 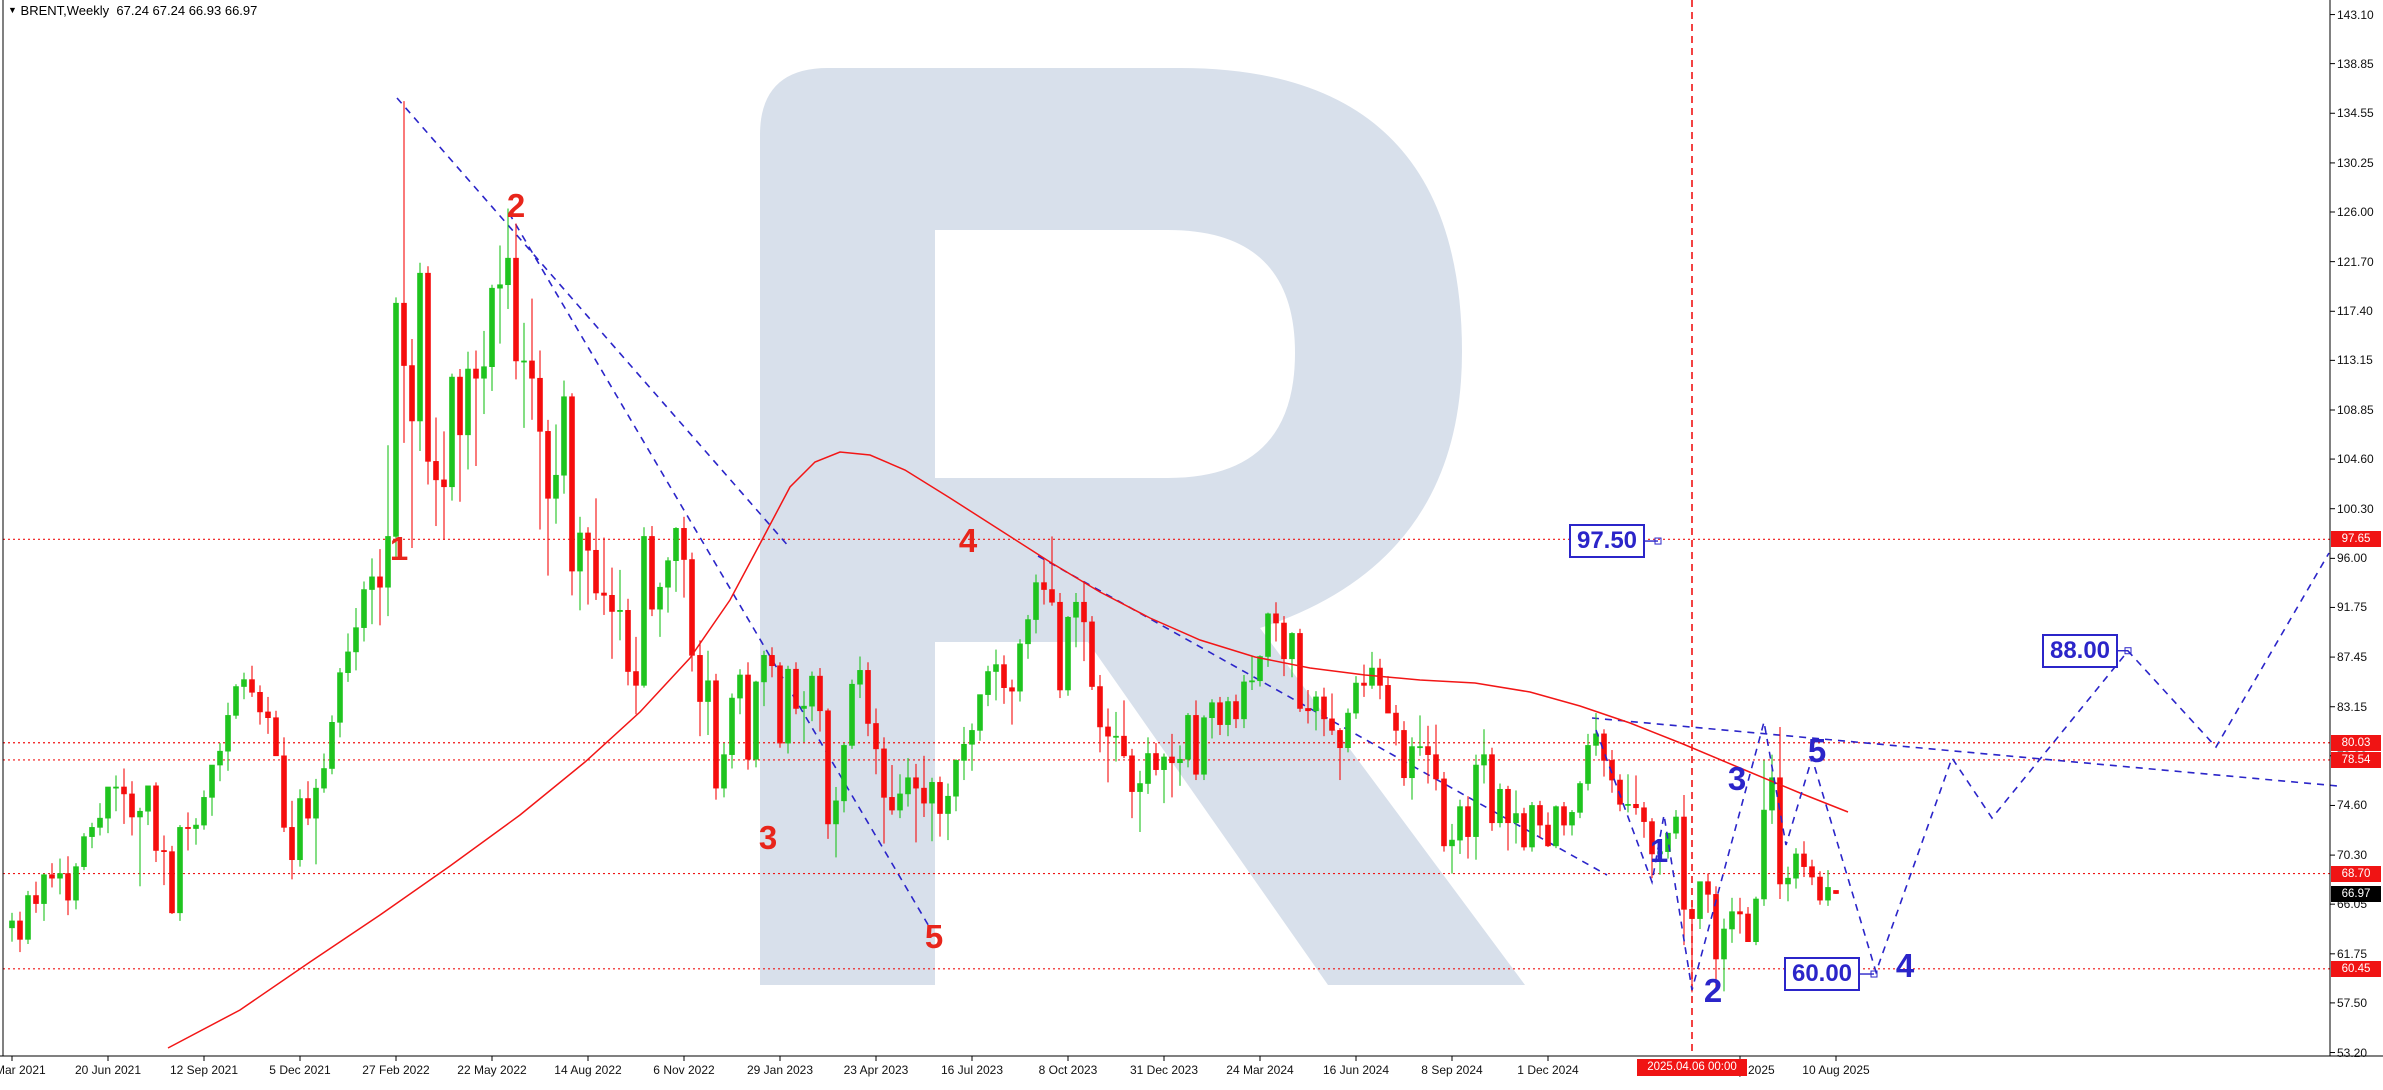 What do you see at coordinates (934, 936) in the screenshot?
I see `wave-label-red-5: 5` at bounding box center [934, 936].